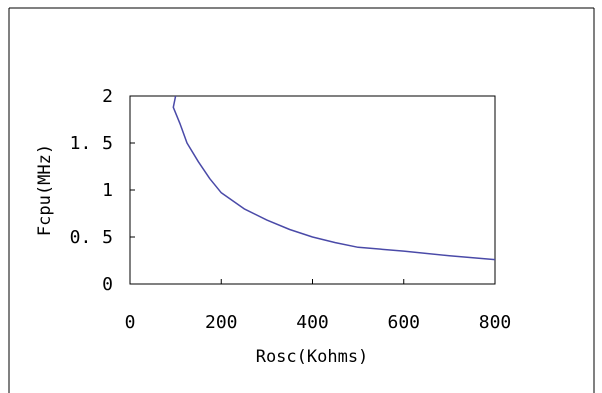 This screenshot has width=602, height=393. I want to click on y-tick-label: 0, so click(107, 284).